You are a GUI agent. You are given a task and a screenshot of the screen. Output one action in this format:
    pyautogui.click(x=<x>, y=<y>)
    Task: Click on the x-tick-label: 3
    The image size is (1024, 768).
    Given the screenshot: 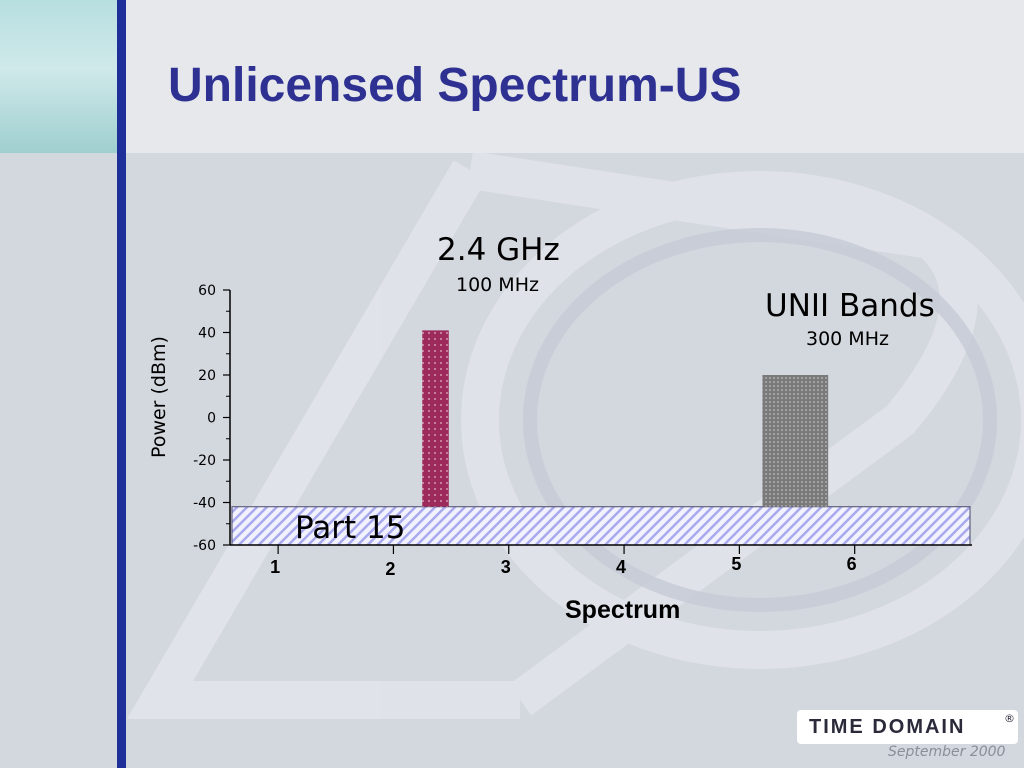 What is the action you would take?
    pyautogui.click(x=506, y=567)
    